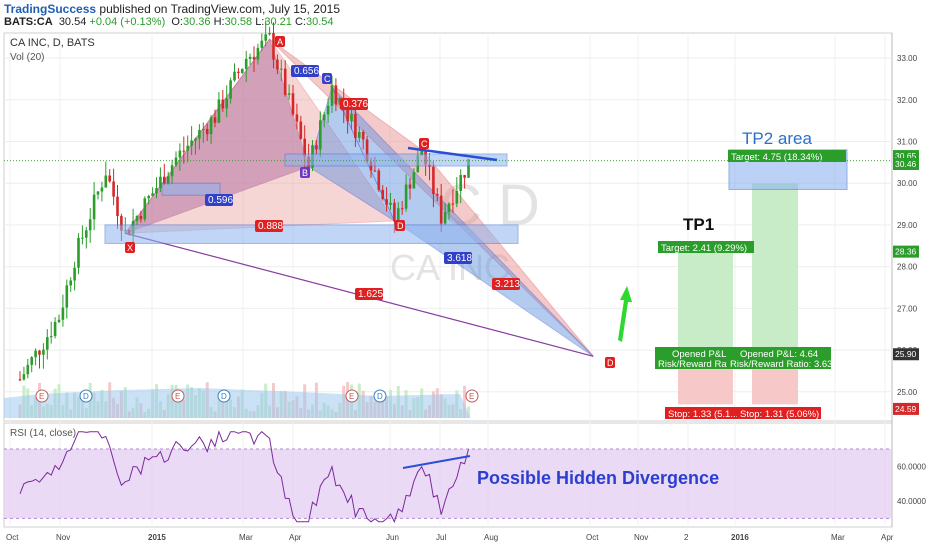 The image size is (932, 550). What do you see at coordinates (787, 156) in the screenshot?
I see `tp2-target-bg` at bounding box center [787, 156].